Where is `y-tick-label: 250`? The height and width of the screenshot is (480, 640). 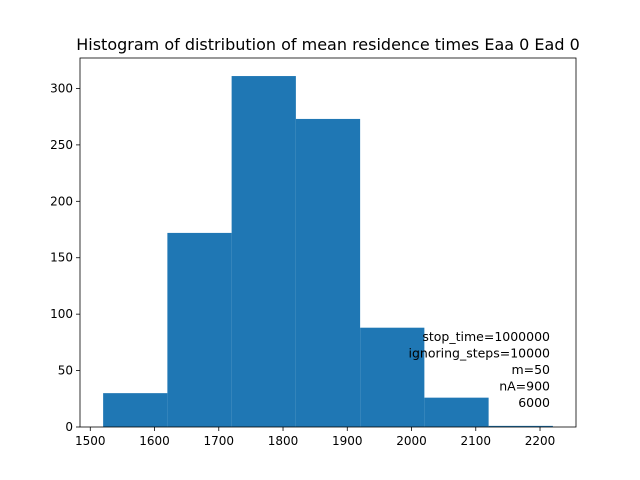 y-tick-label: 250 is located at coordinates (61, 145).